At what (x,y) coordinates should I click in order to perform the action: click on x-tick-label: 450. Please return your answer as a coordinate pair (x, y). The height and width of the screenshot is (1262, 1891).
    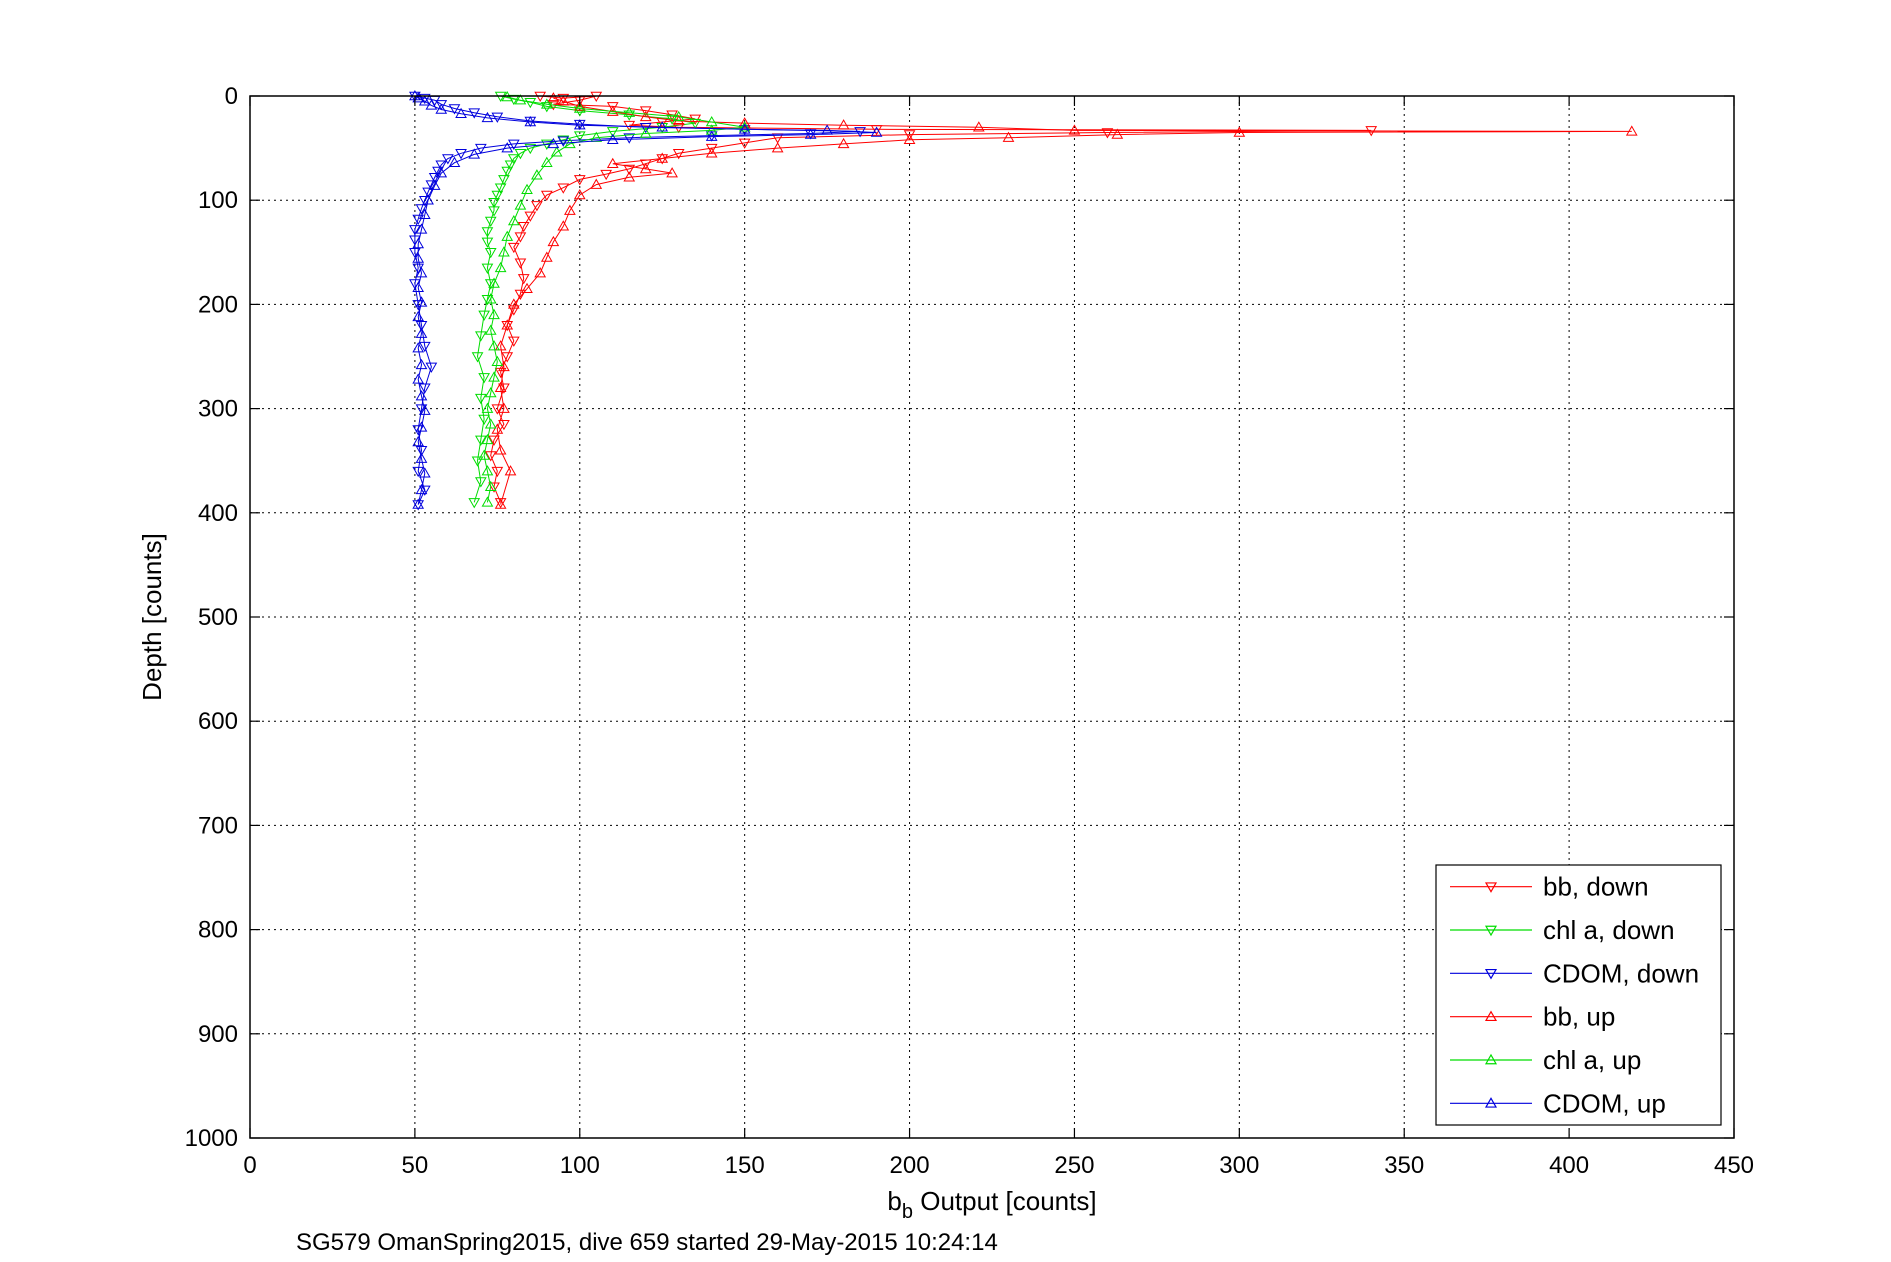
    Looking at the image, I should click on (1734, 1165).